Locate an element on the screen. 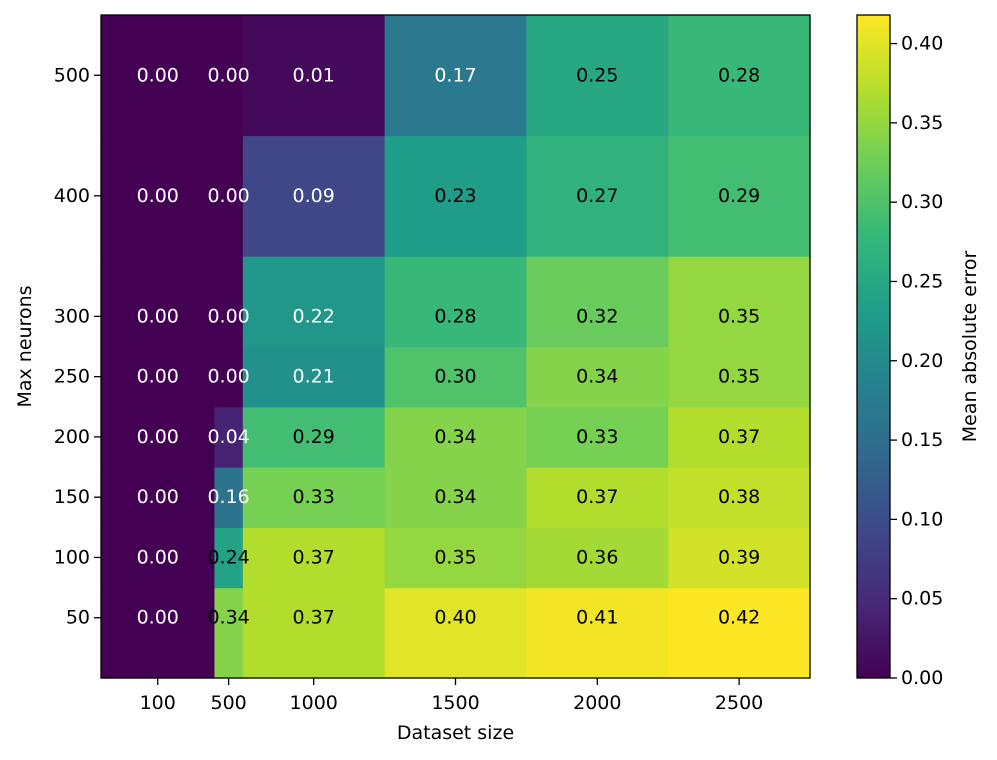 The image size is (997, 760). y-tick-label: 250 is located at coordinates (72, 377).